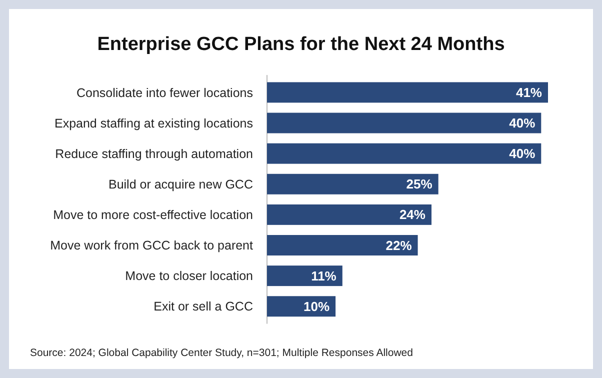 The image size is (602, 378). I want to click on data-label: 22%, so click(399, 245).